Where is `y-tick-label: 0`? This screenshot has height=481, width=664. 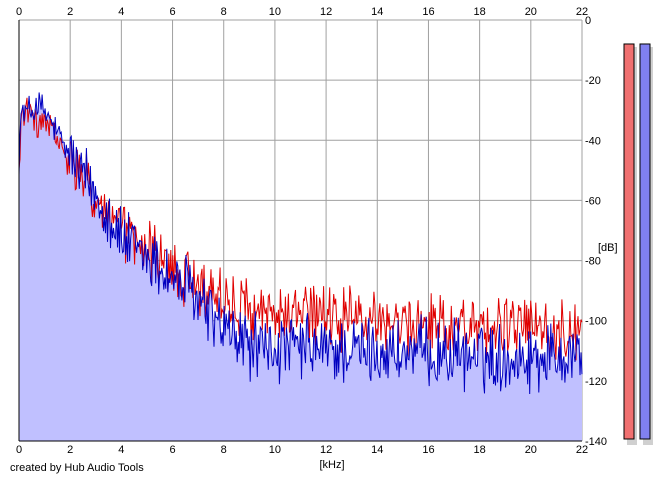 y-tick-label: 0 is located at coordinates (588, 21).